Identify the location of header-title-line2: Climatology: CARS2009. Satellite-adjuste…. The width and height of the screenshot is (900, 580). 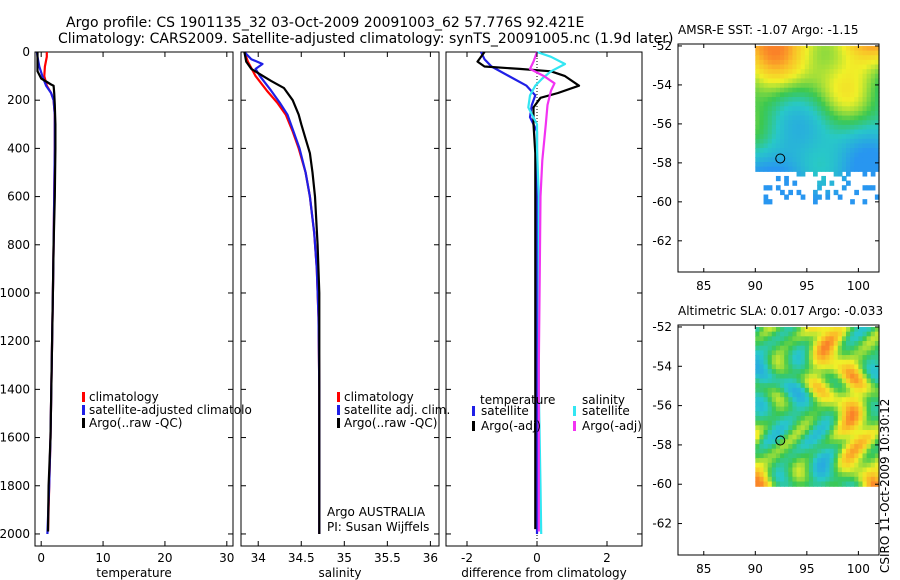
(365, 39).